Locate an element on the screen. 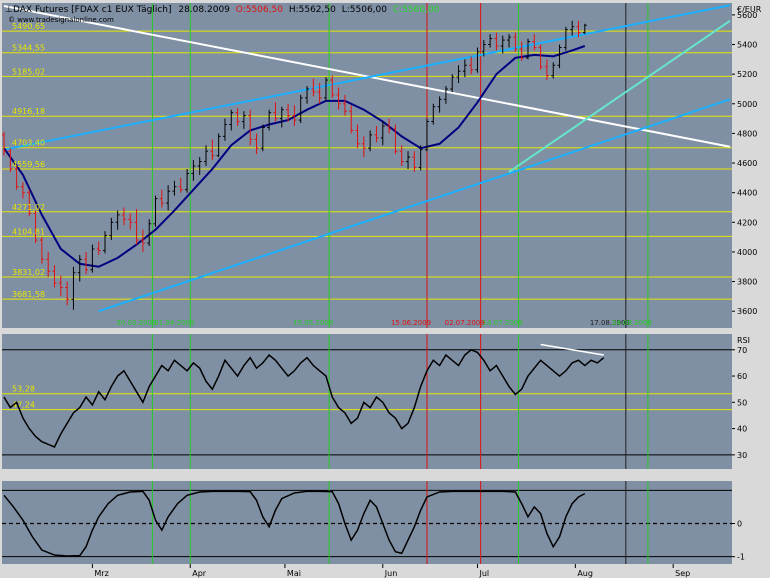 This screenshot has width=770, height=578. rsi-y-tick-label: 30 is located at coordinates (742, 455).